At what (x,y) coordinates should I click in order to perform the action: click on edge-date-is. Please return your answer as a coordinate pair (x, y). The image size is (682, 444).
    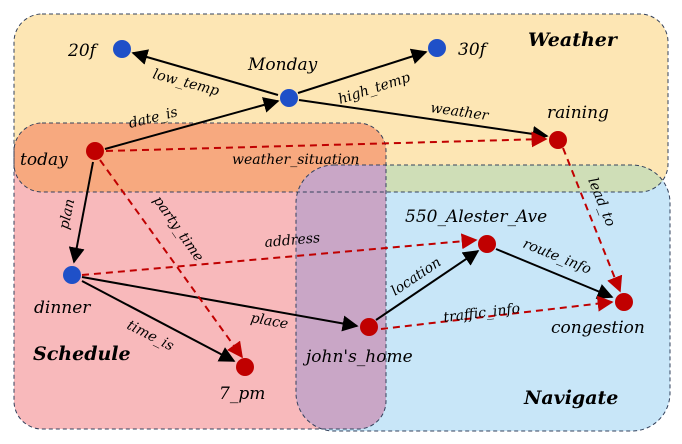
    Looking at the image, I should click on (192, 123).